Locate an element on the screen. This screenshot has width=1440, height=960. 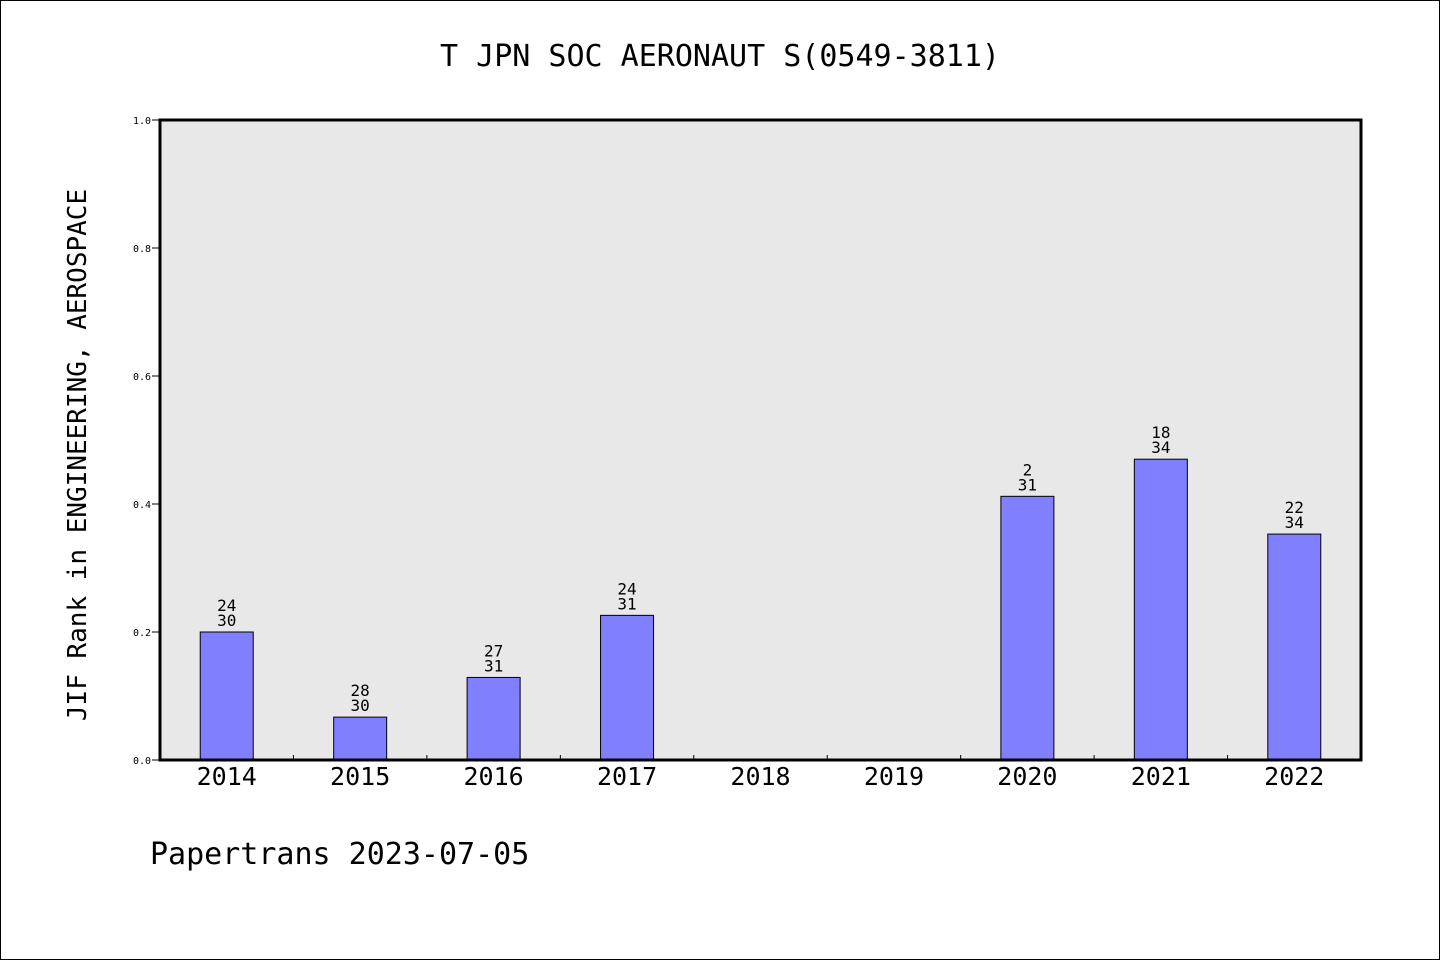
bar-rank-label: 2 is located at coordinates (1028, 469).